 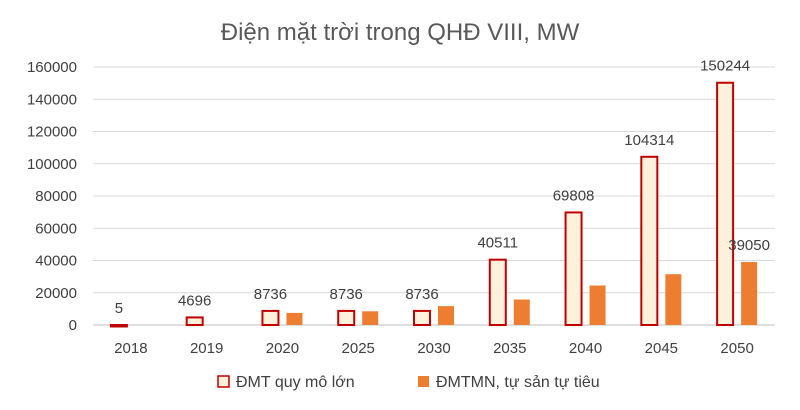 I want to click on x-tick-label: 2020, so click(x=282, y=348).